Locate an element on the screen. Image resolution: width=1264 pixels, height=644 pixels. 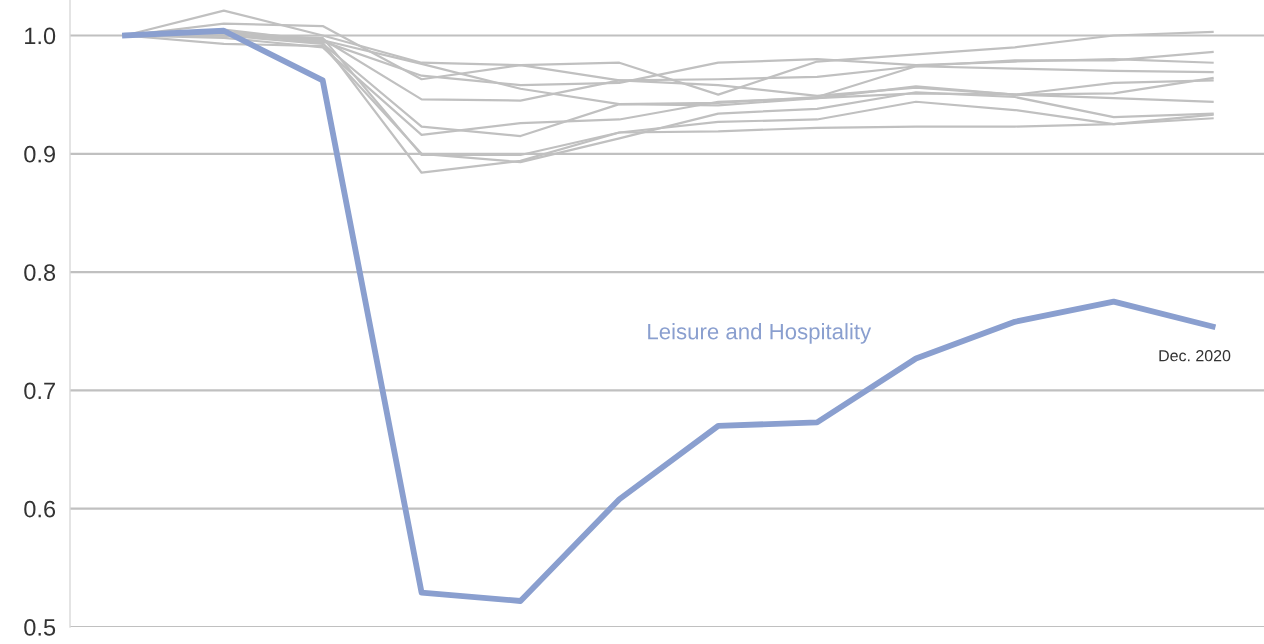
y-tick-label: 0.9 is located at coordinates (39, 154).